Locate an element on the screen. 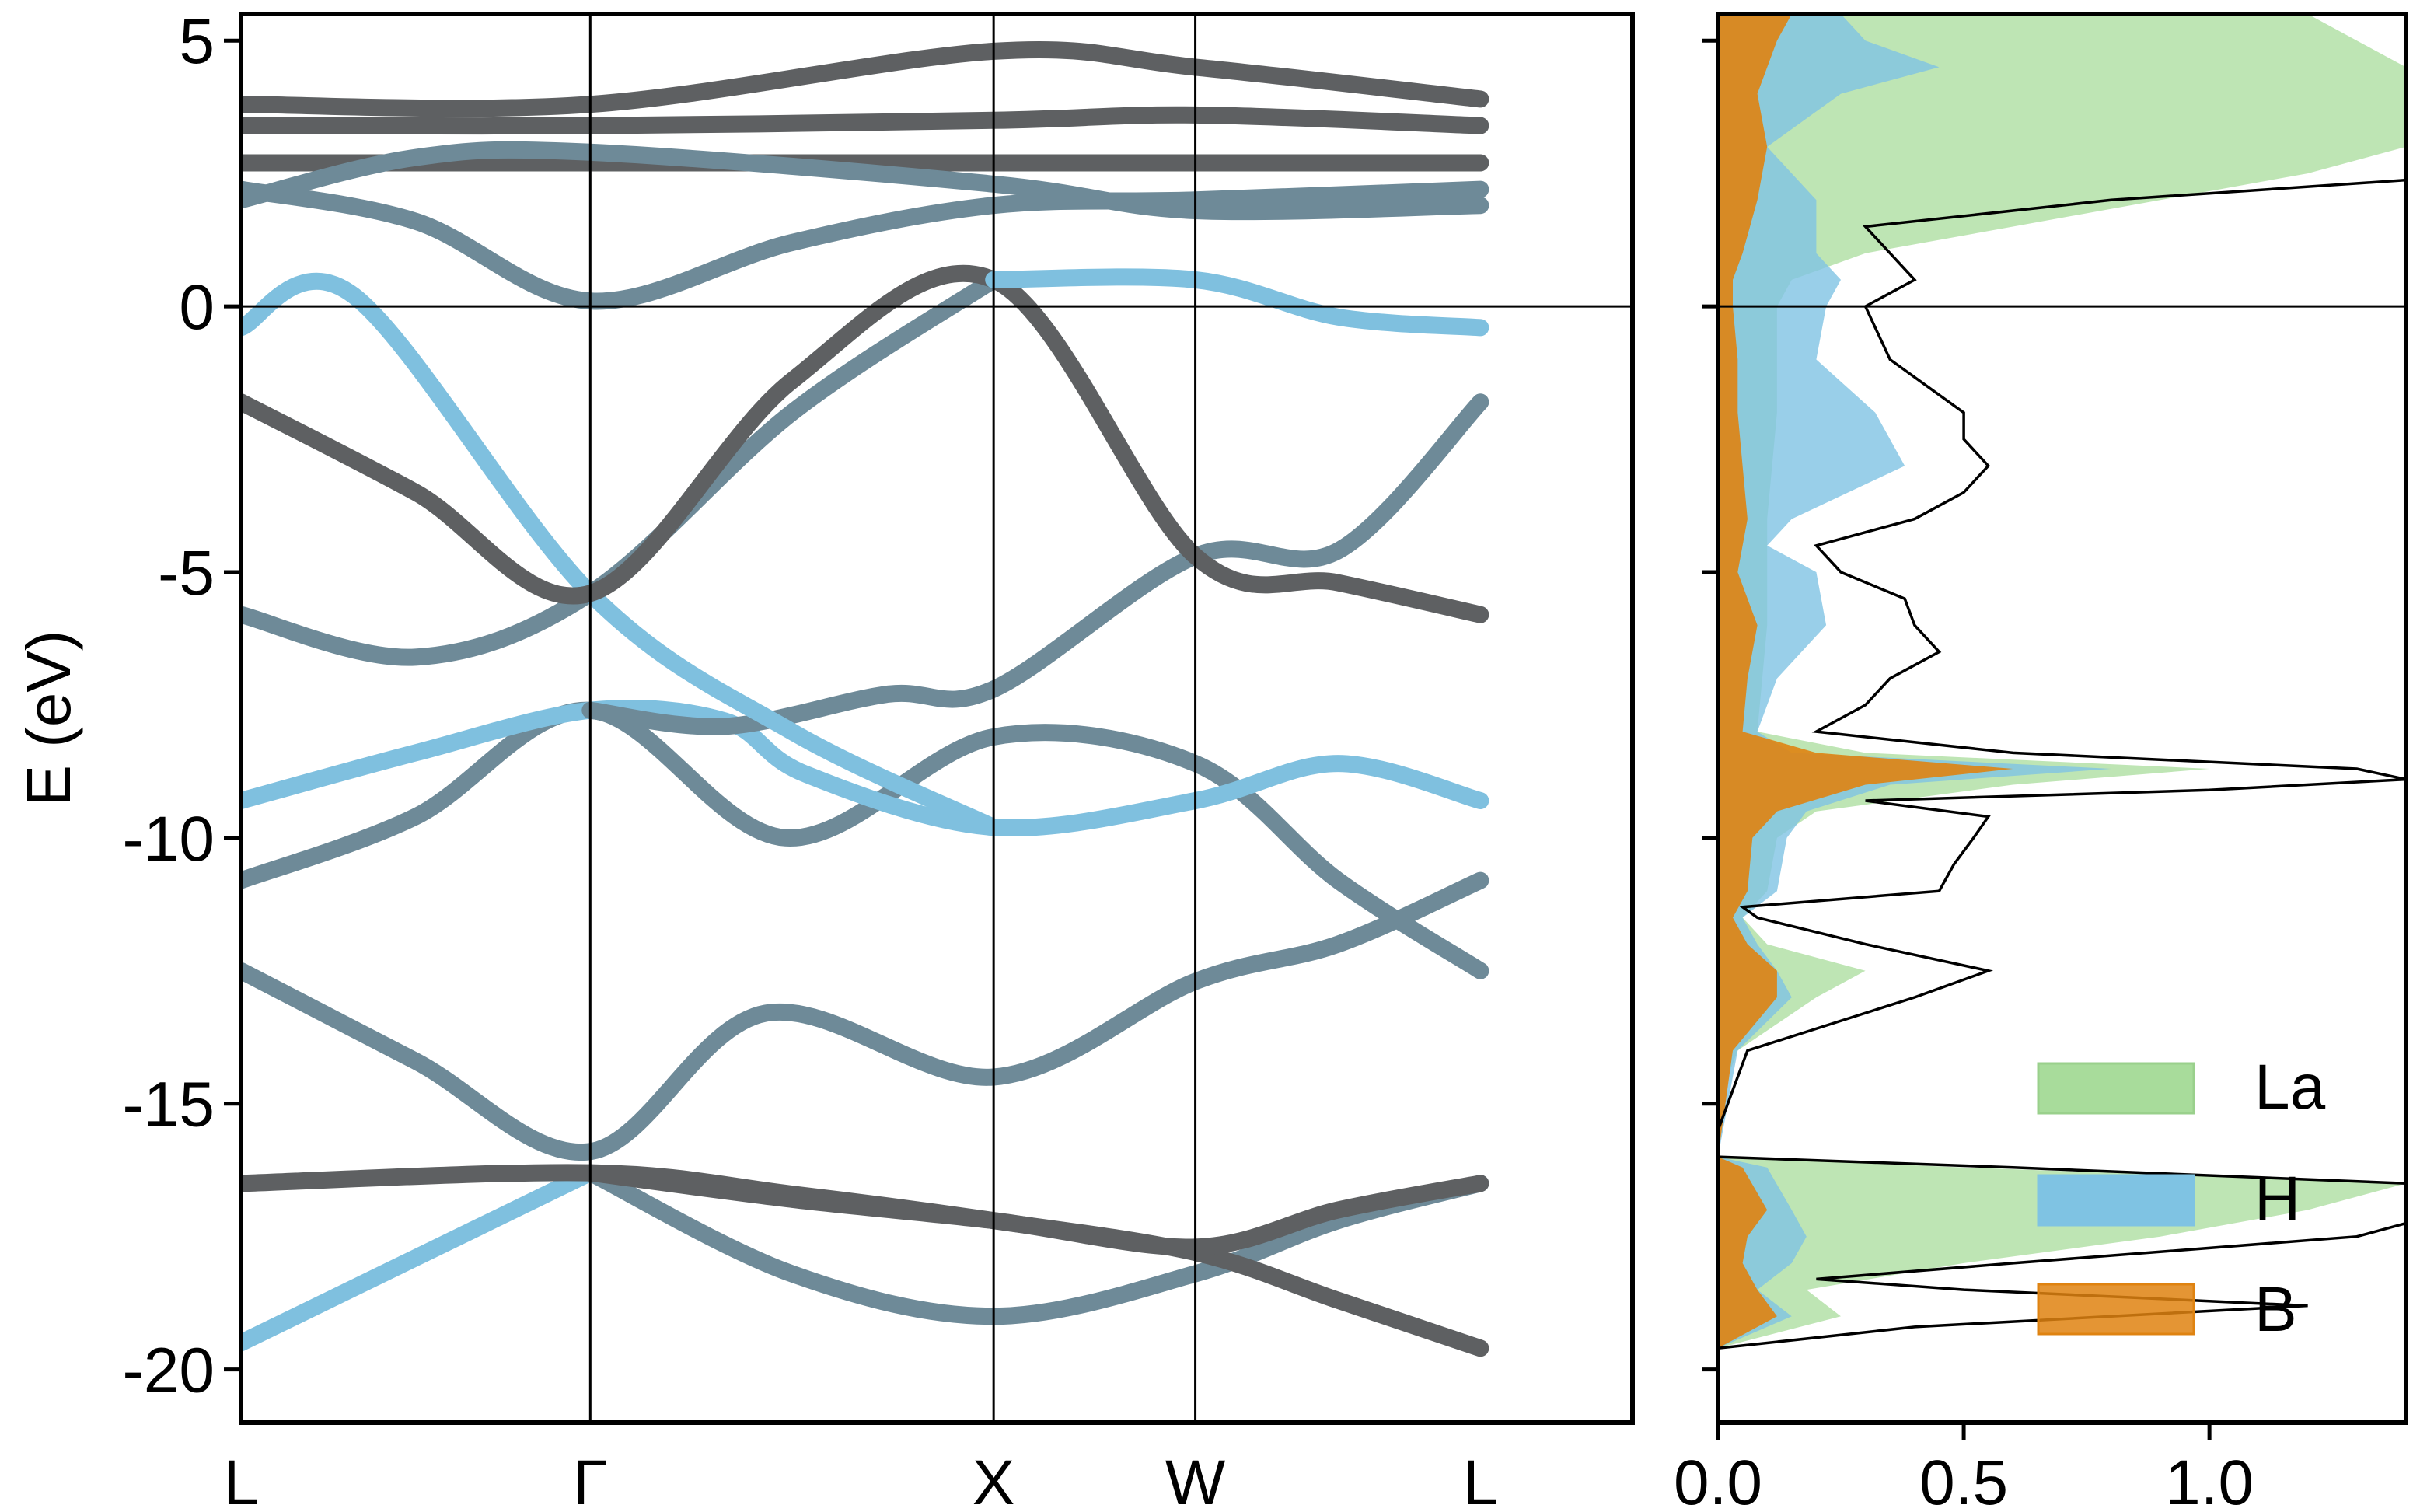 Image resolution: width=2420 pixels, height=1512 pixels. legend-swatch-h is located at coordinates (2116, 1200).